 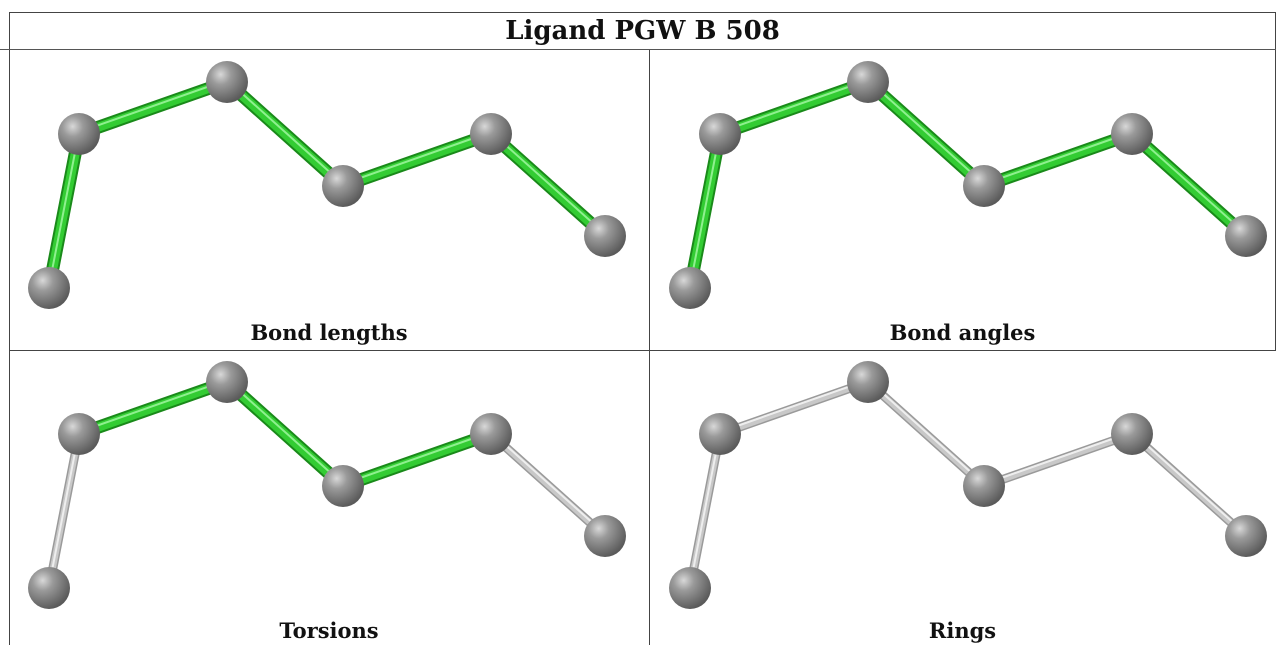 I want to click on grid-left-border, so click(x=9, y=347).